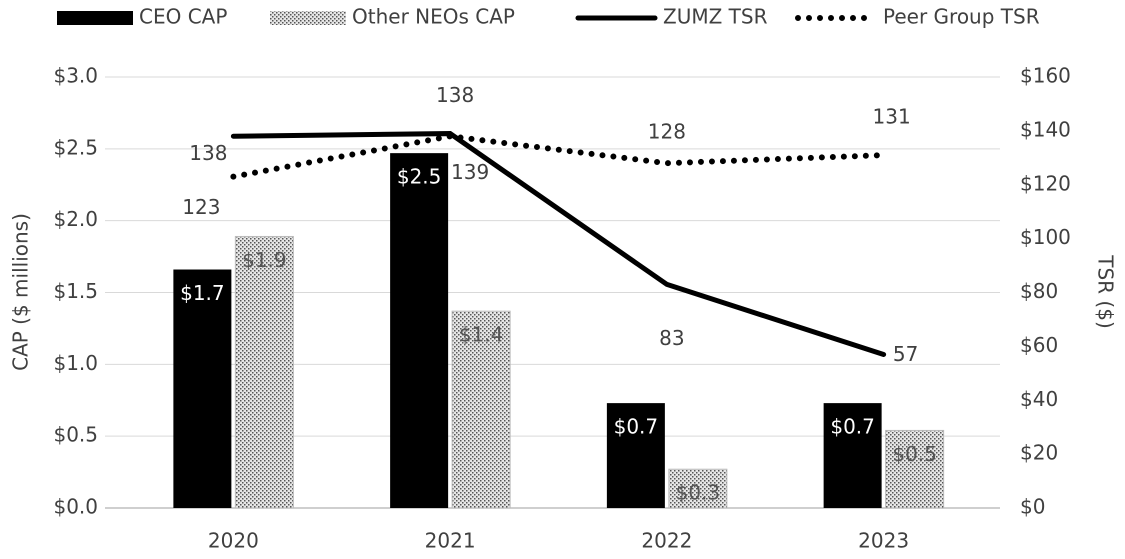 The width and height of the screenshot is (1125, 559). I want to click on y2-tick-label: $120, so click(1045, 183).